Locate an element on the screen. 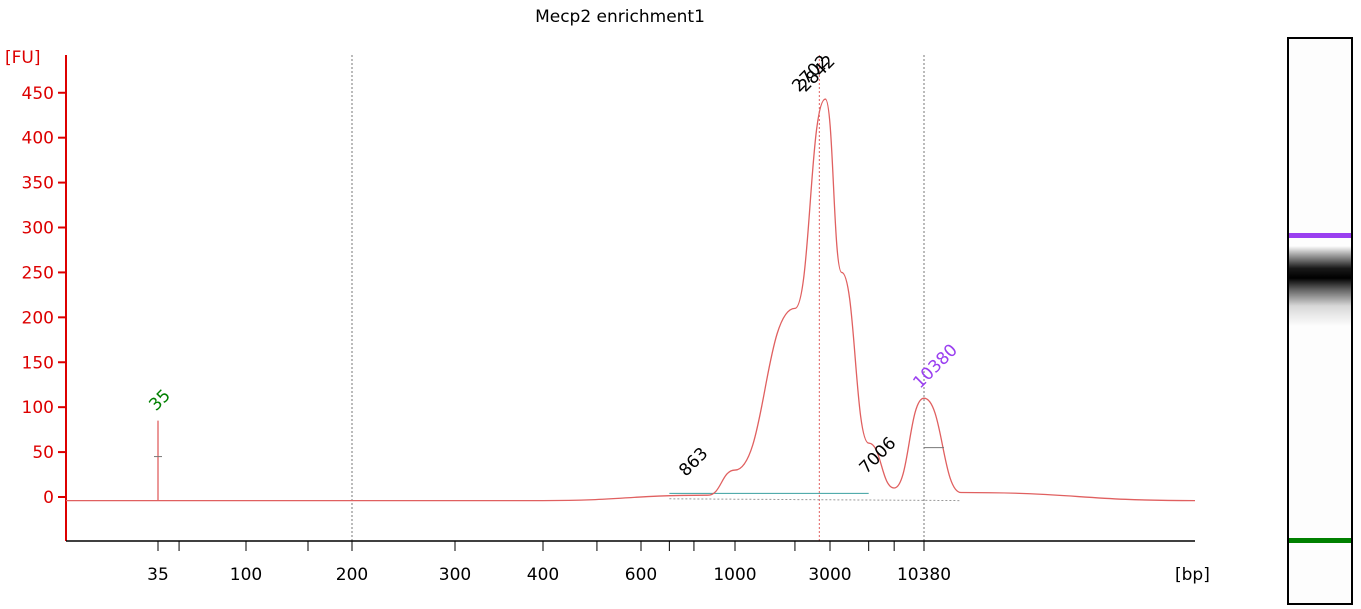  peak-label: 10380 is located at coordinates (935, 366).